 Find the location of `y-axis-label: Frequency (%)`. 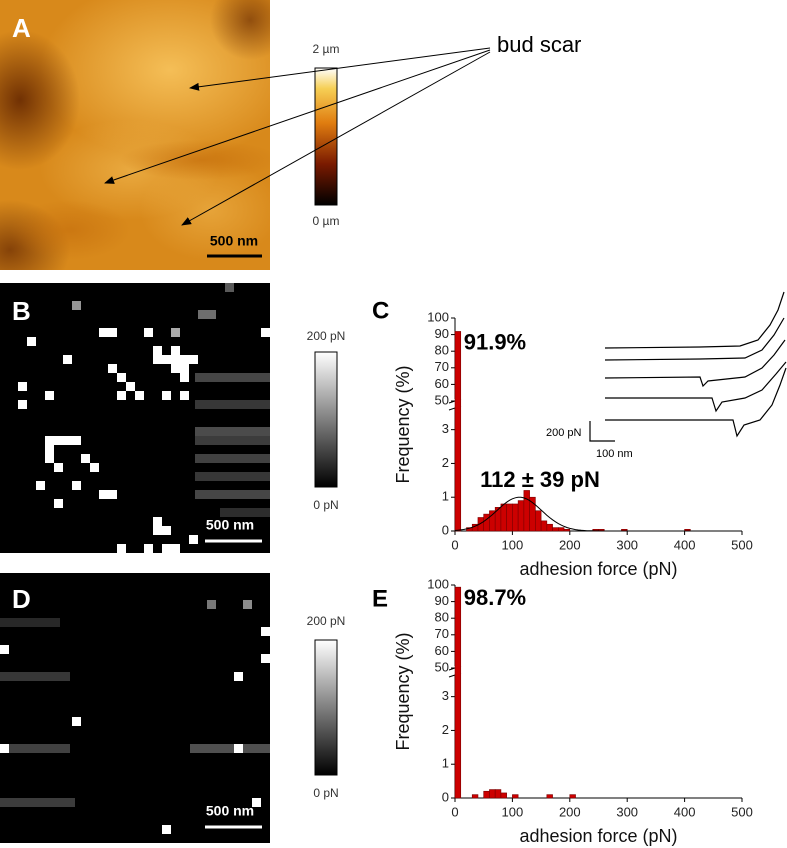

y-axis-label: Frequency (%) is located at coordinates (403, 424).